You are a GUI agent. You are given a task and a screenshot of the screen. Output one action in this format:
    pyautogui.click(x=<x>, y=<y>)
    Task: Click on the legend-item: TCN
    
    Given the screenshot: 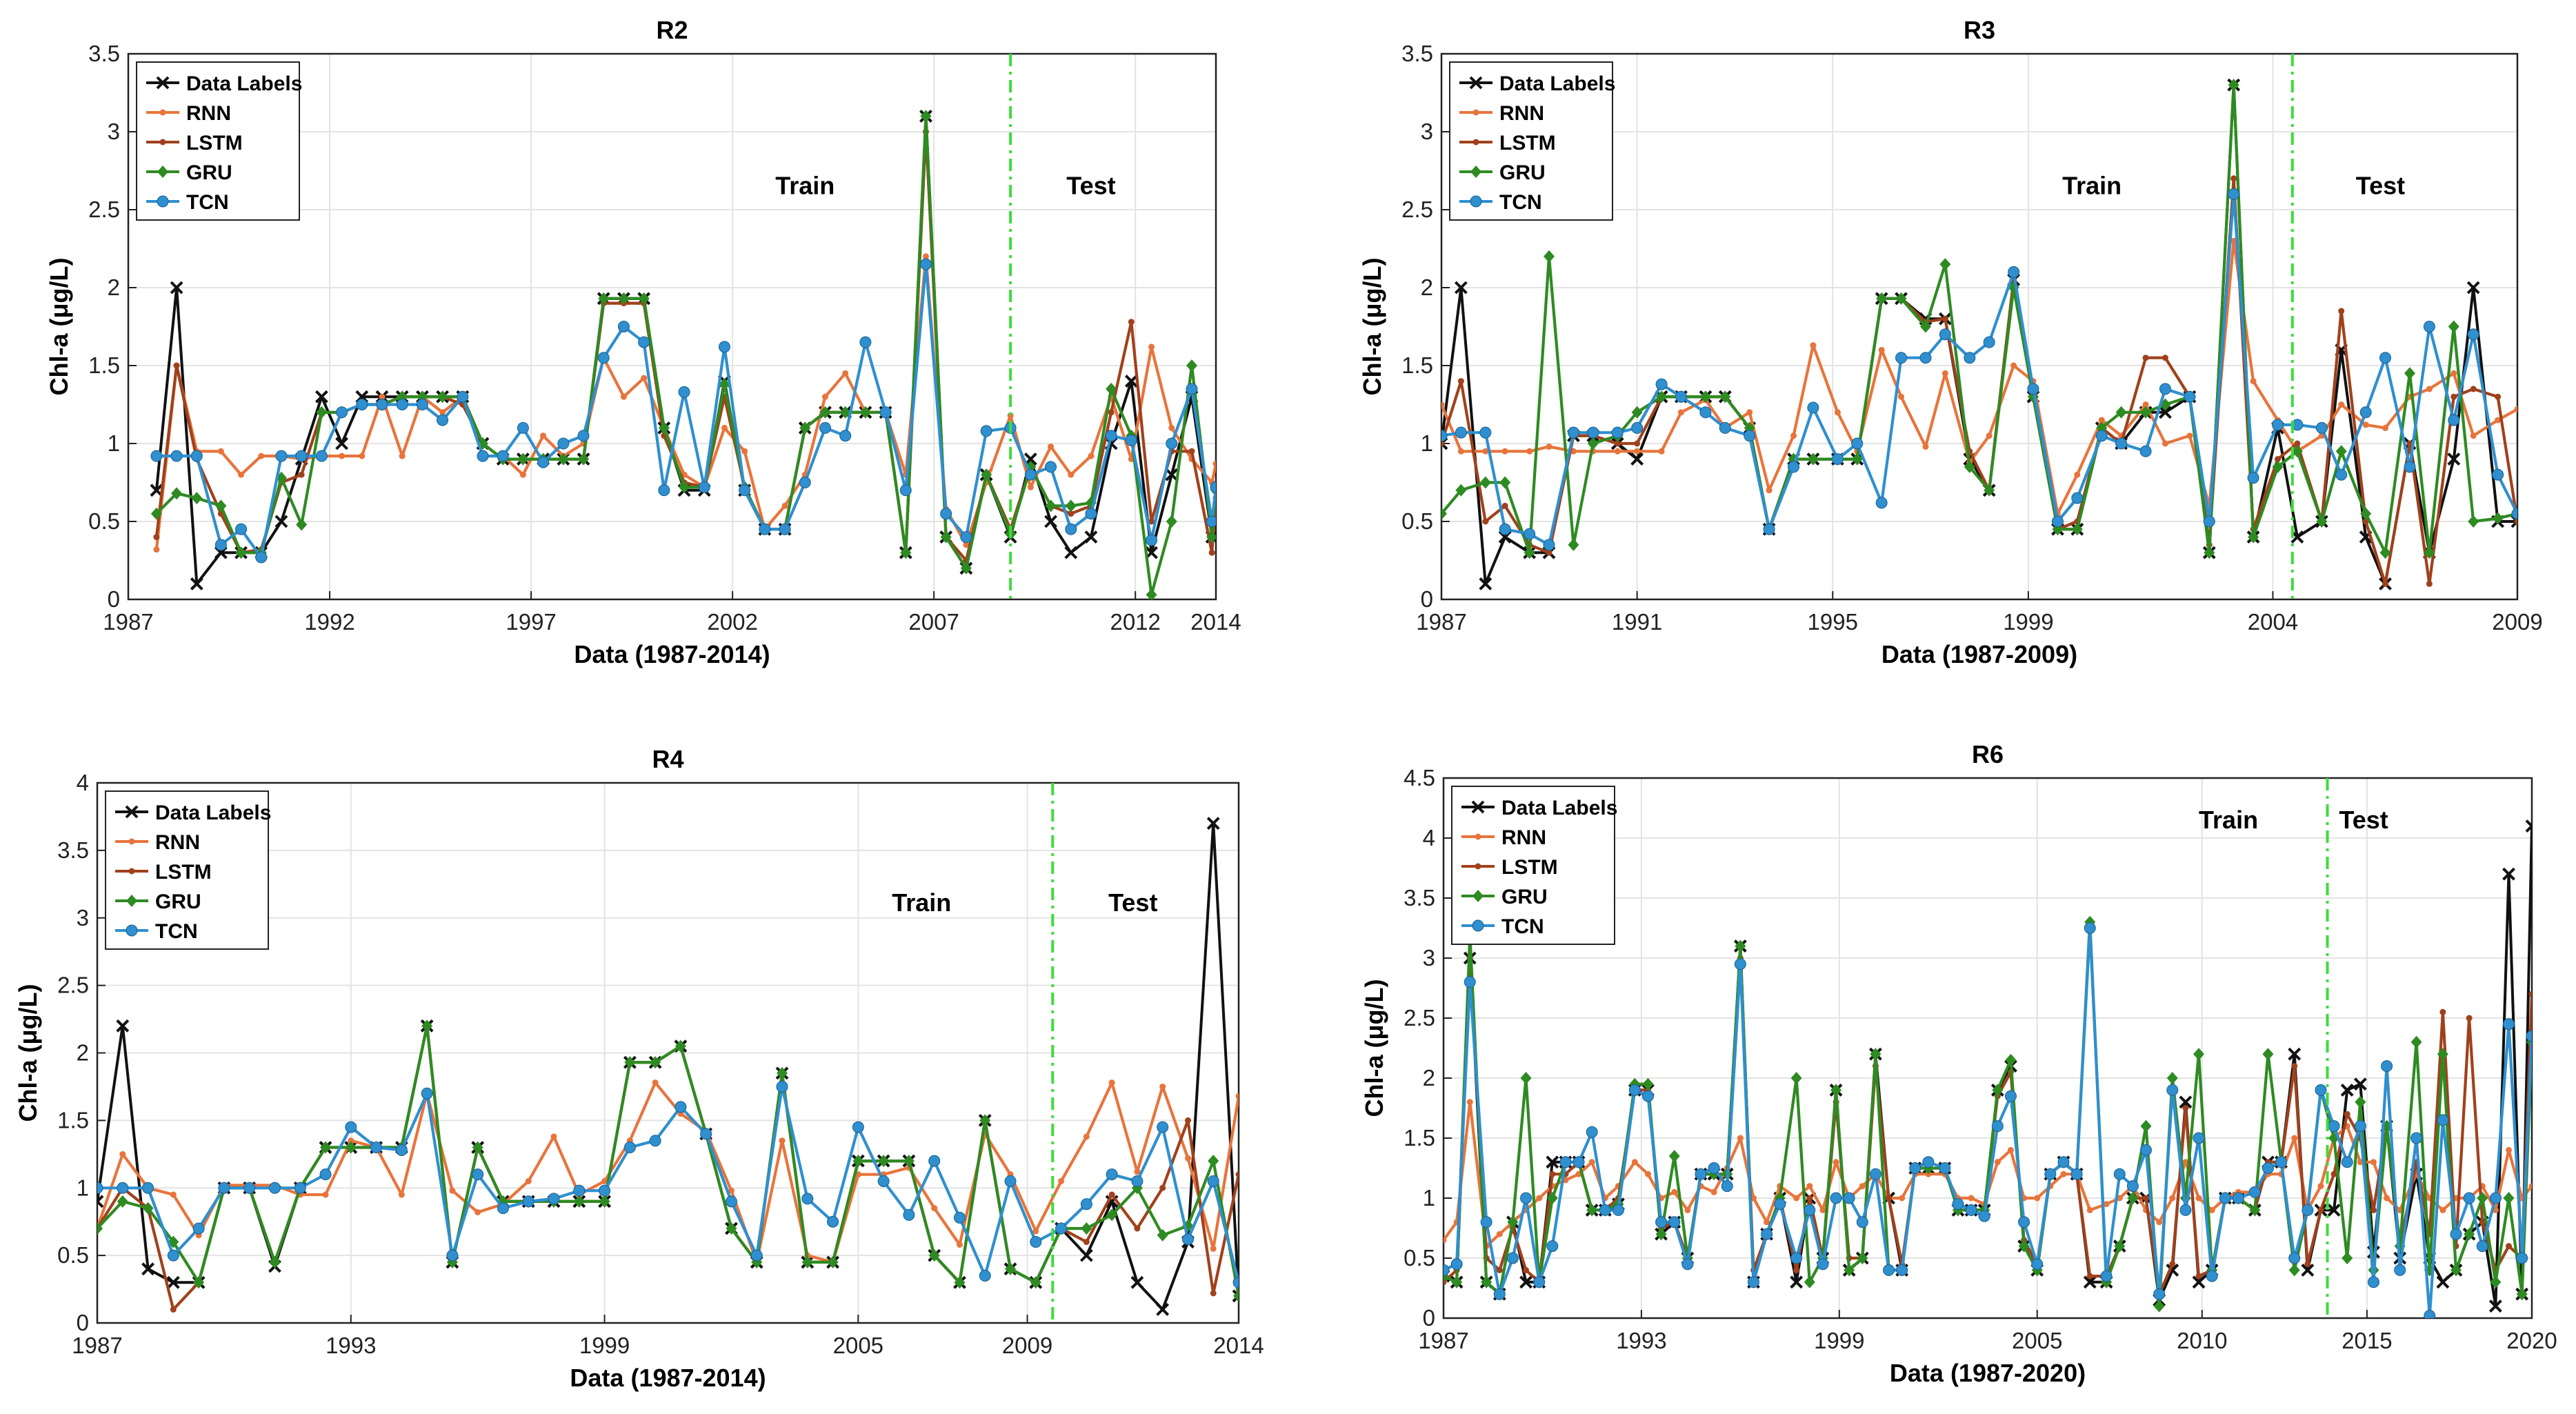 What is the action you would take?
    pyautogui.click(x=1500, y=202)
    